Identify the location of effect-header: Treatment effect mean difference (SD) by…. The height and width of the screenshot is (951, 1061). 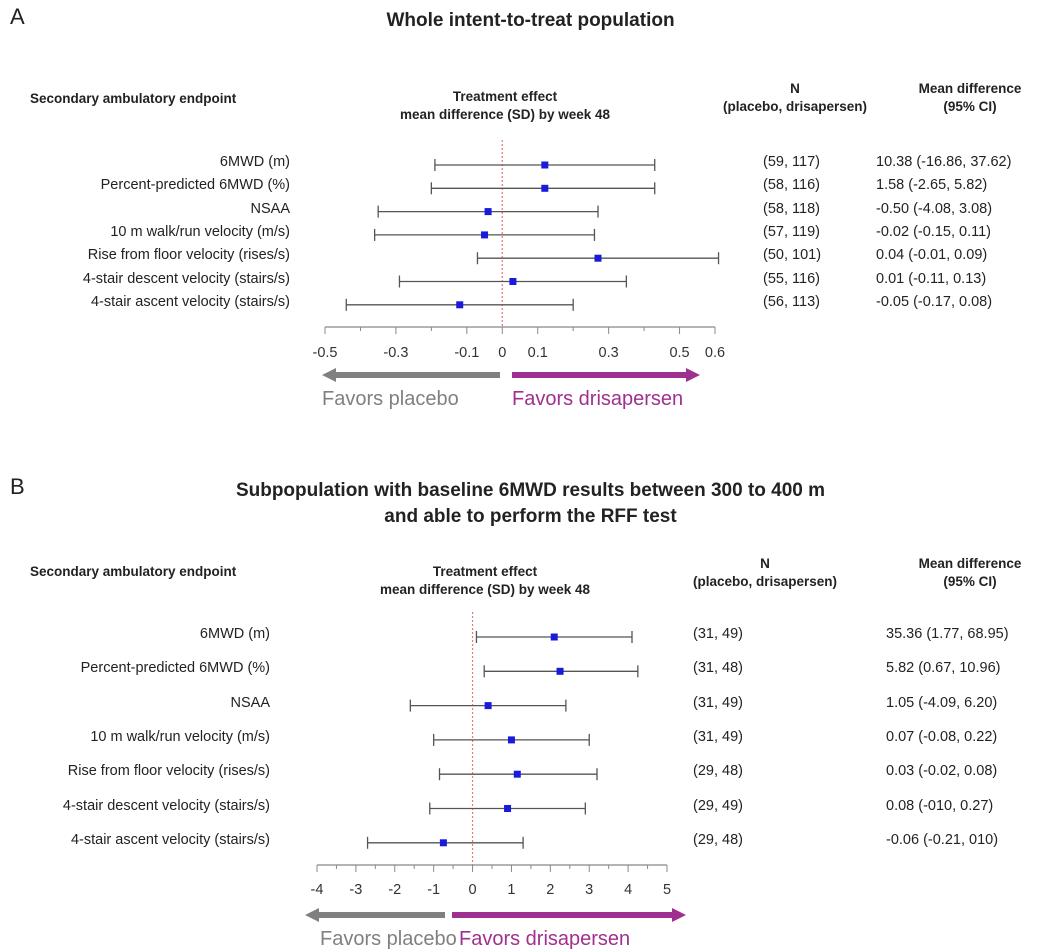
(485, 581).